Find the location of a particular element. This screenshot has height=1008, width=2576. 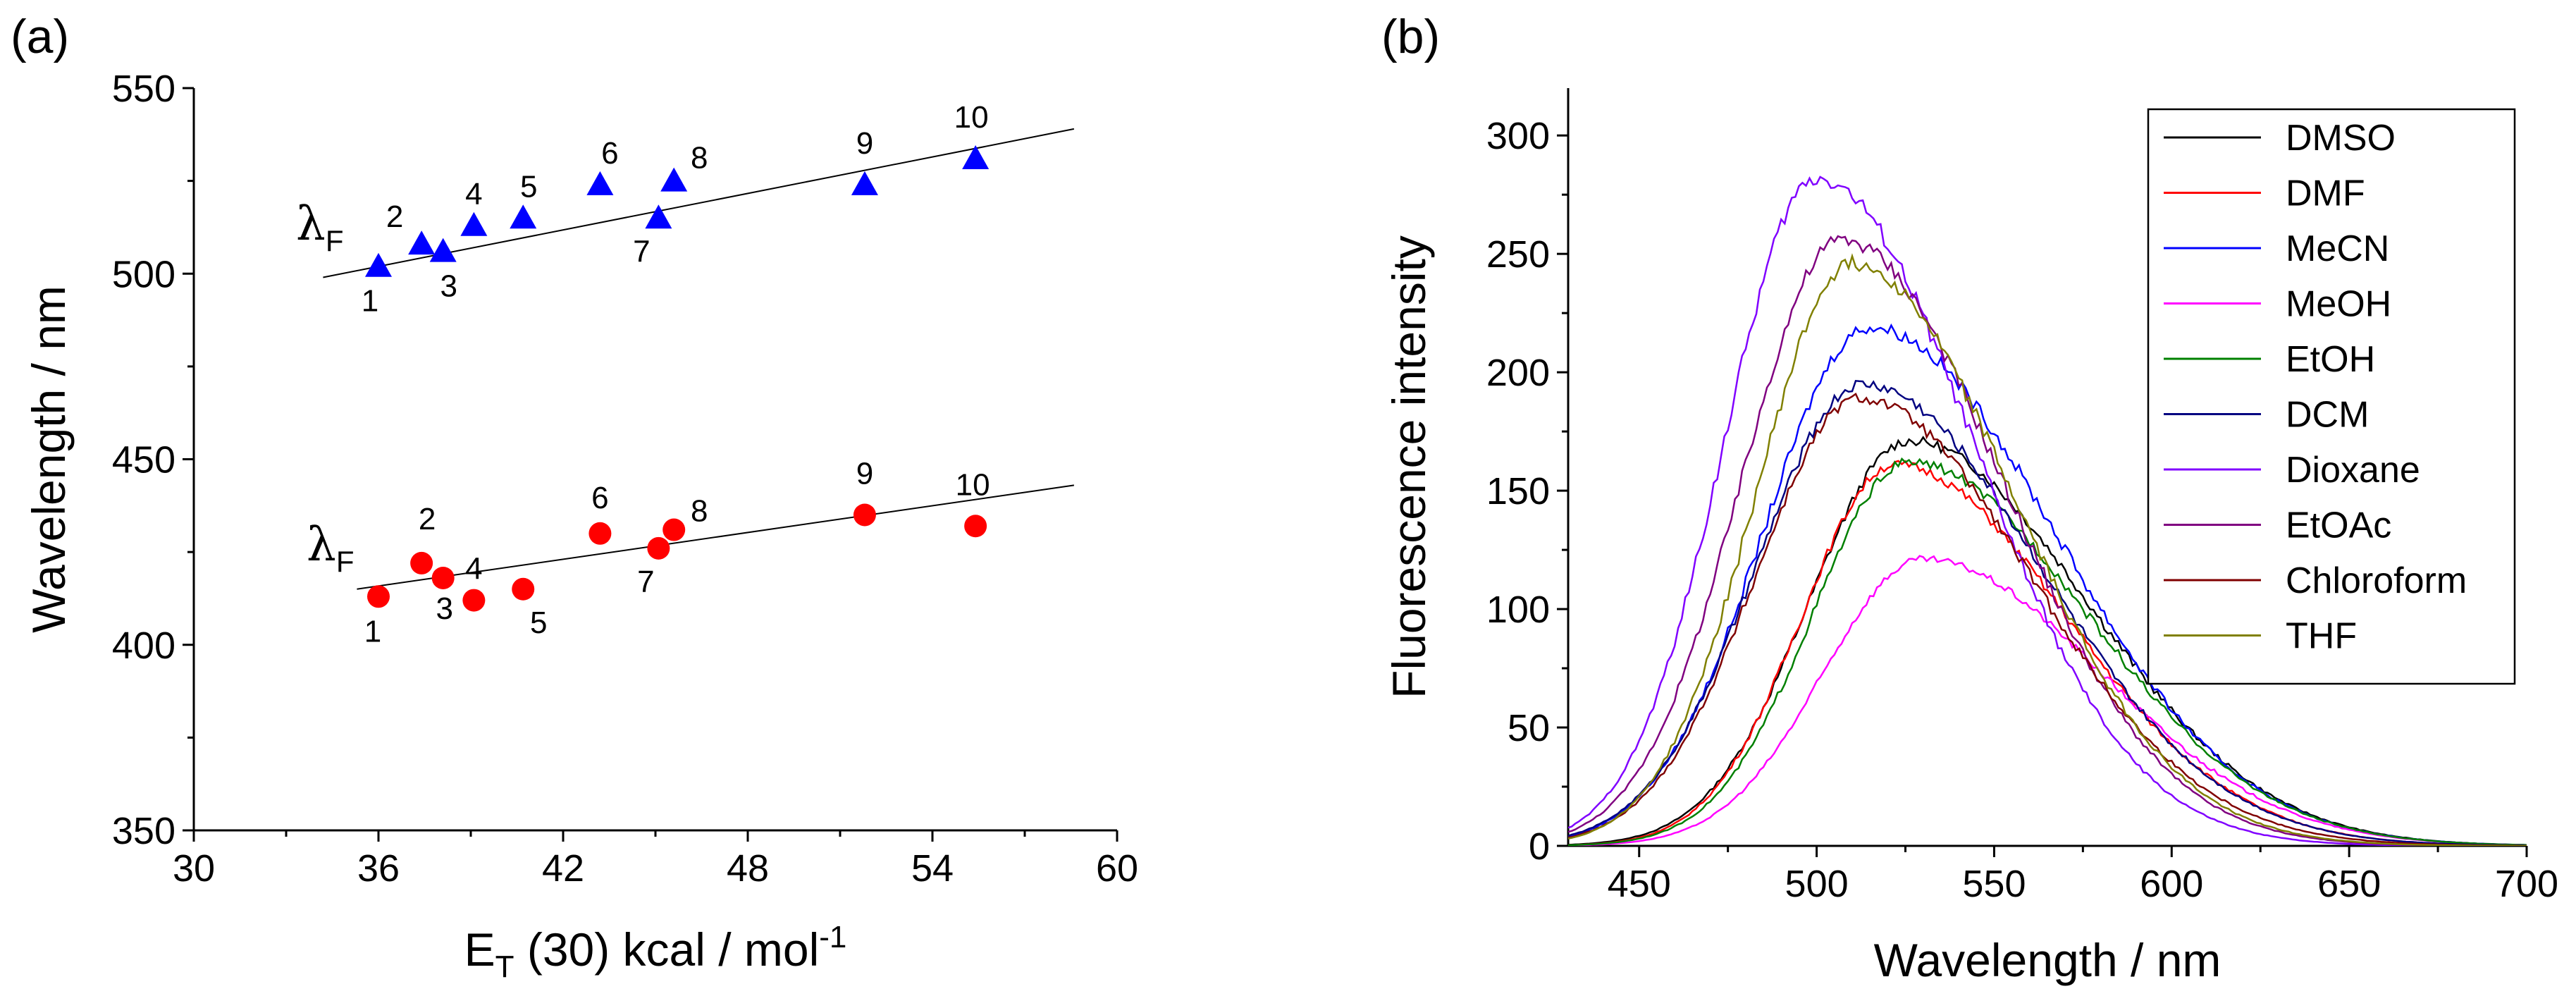

x-tick-label: 450 is located at coordinates (1640, 884).